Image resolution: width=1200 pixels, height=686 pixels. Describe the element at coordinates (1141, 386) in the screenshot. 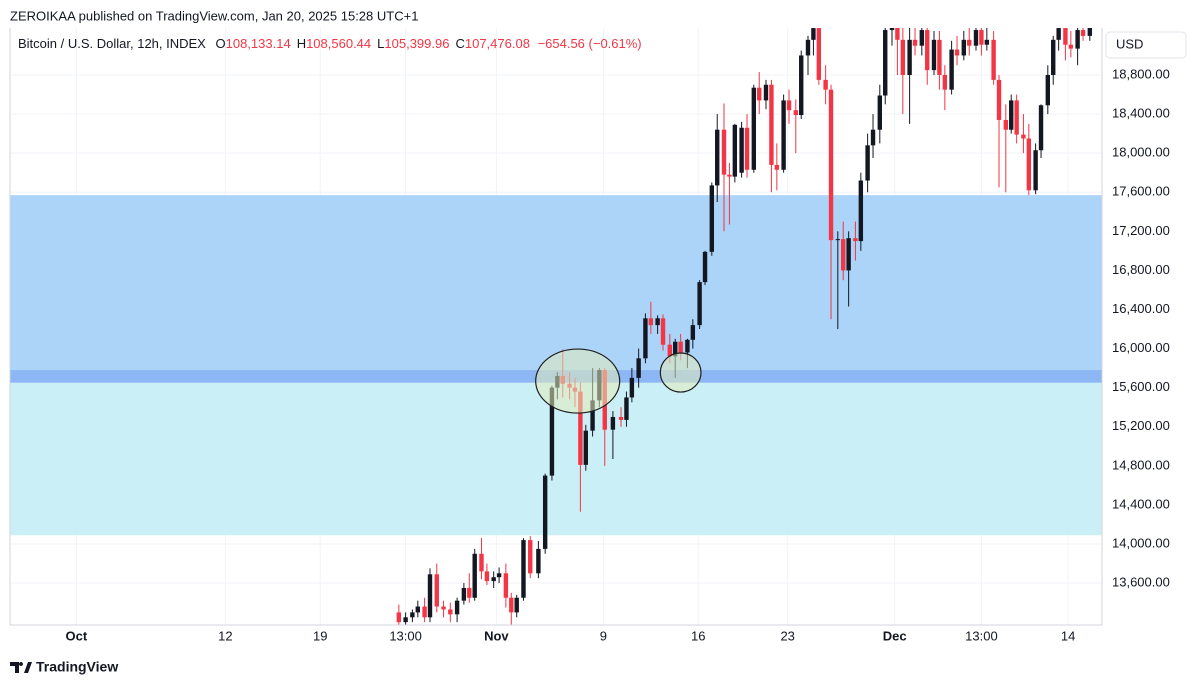

I see `y-tick-label: 15,600.00` at that location.